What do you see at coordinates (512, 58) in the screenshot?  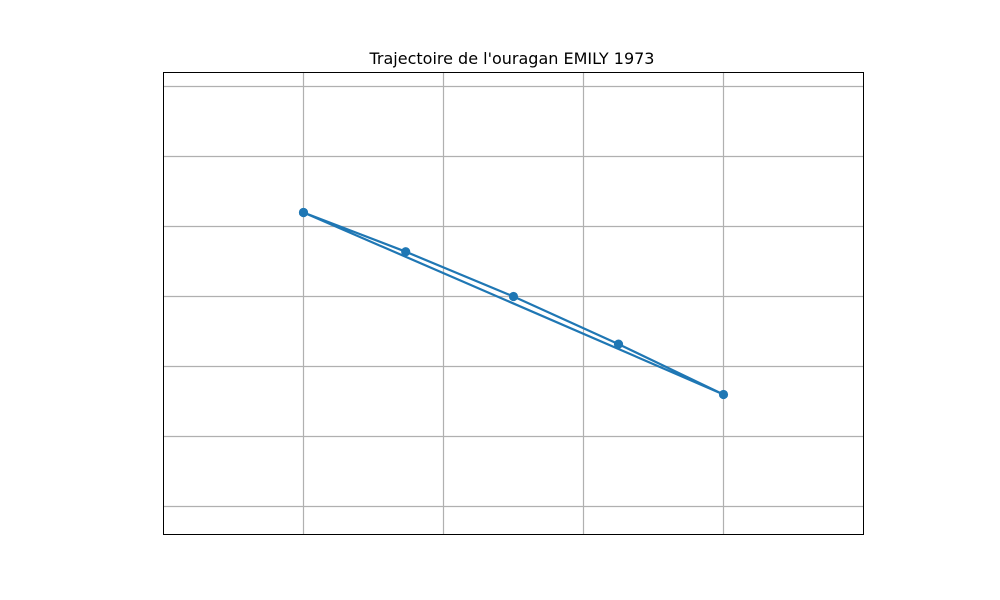 I see `chart-title: Trajectoire de l'ouragan EMILY 1973` at bounding box center [512, 58].